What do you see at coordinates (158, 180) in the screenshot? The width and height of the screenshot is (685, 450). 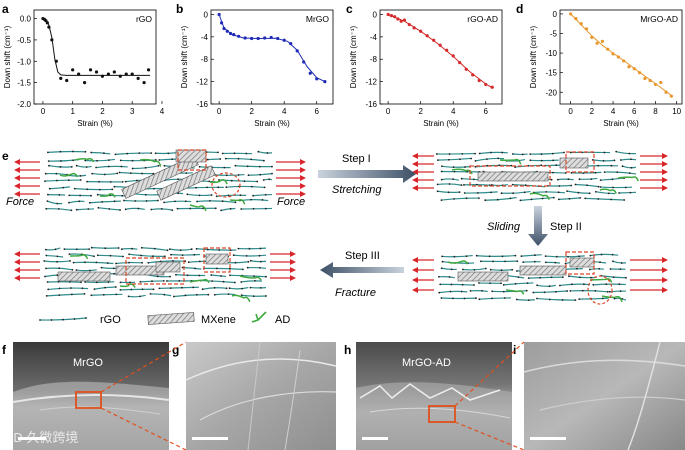 I see `composite-initial` at bounding box center [158, 180].